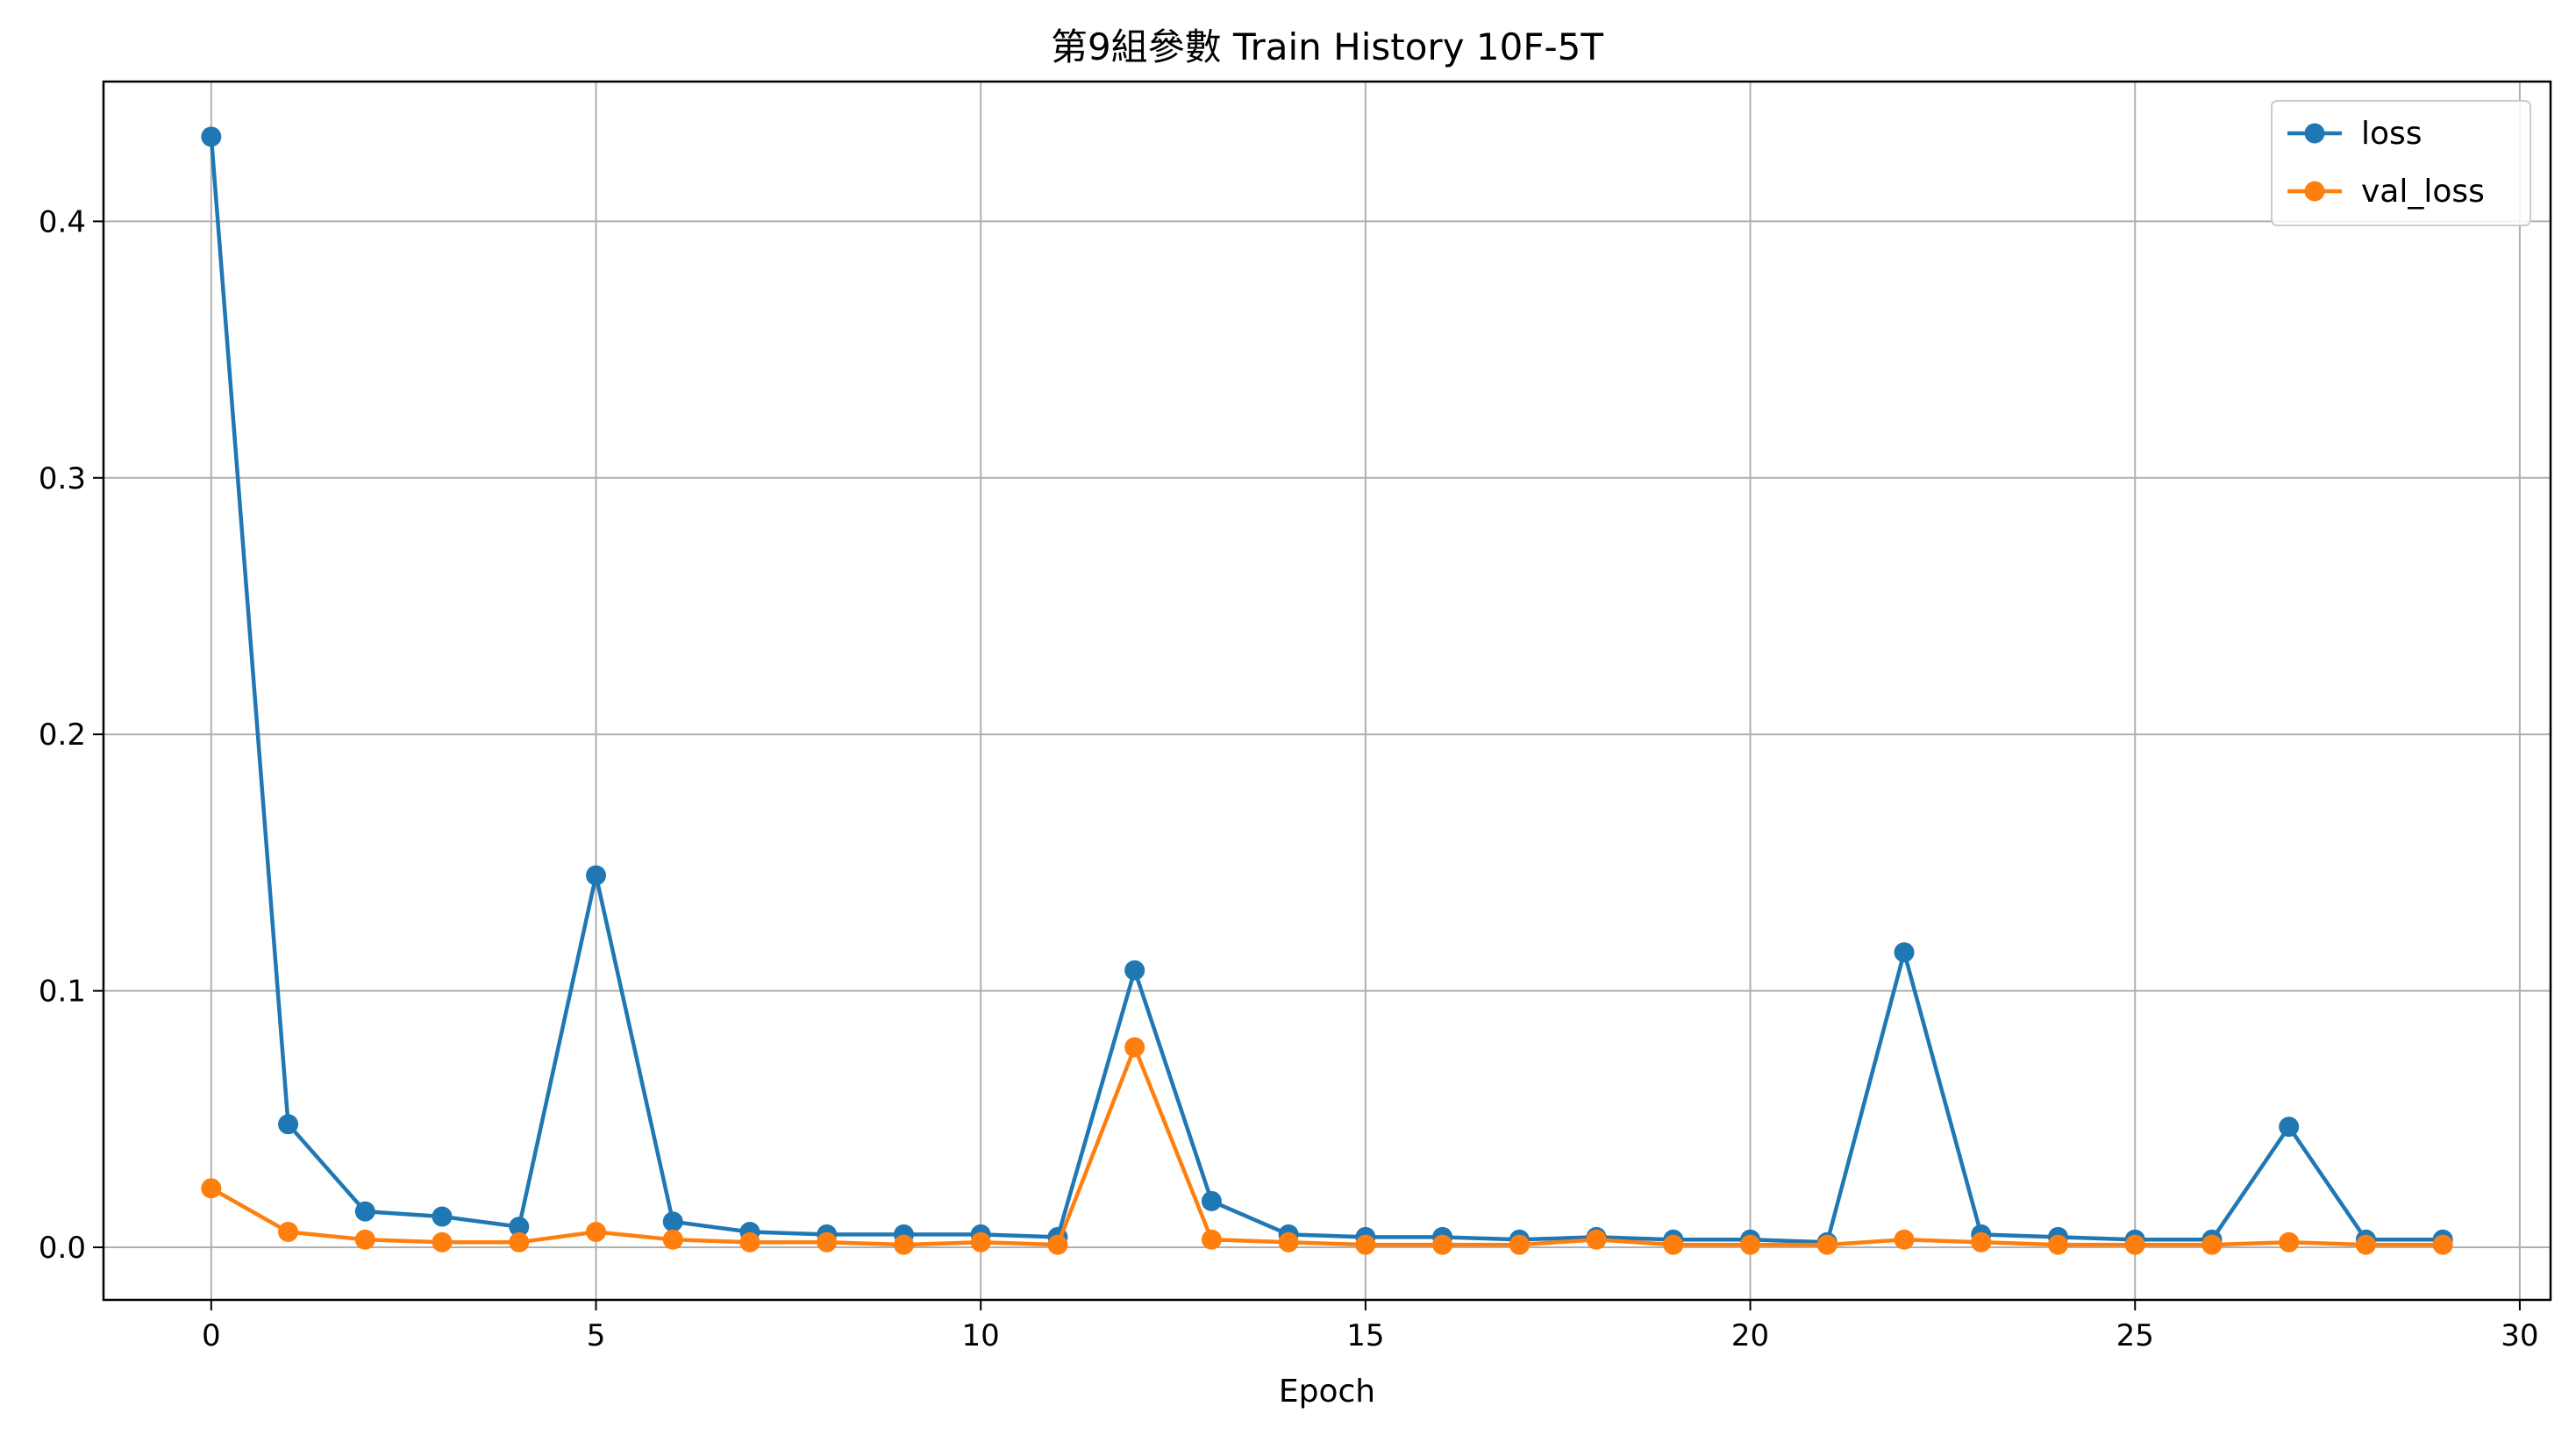 The width and height of the screenshot is (2576, 1442). I want to click on legend-item-val_loss: val_loss, so click(2386, 192).